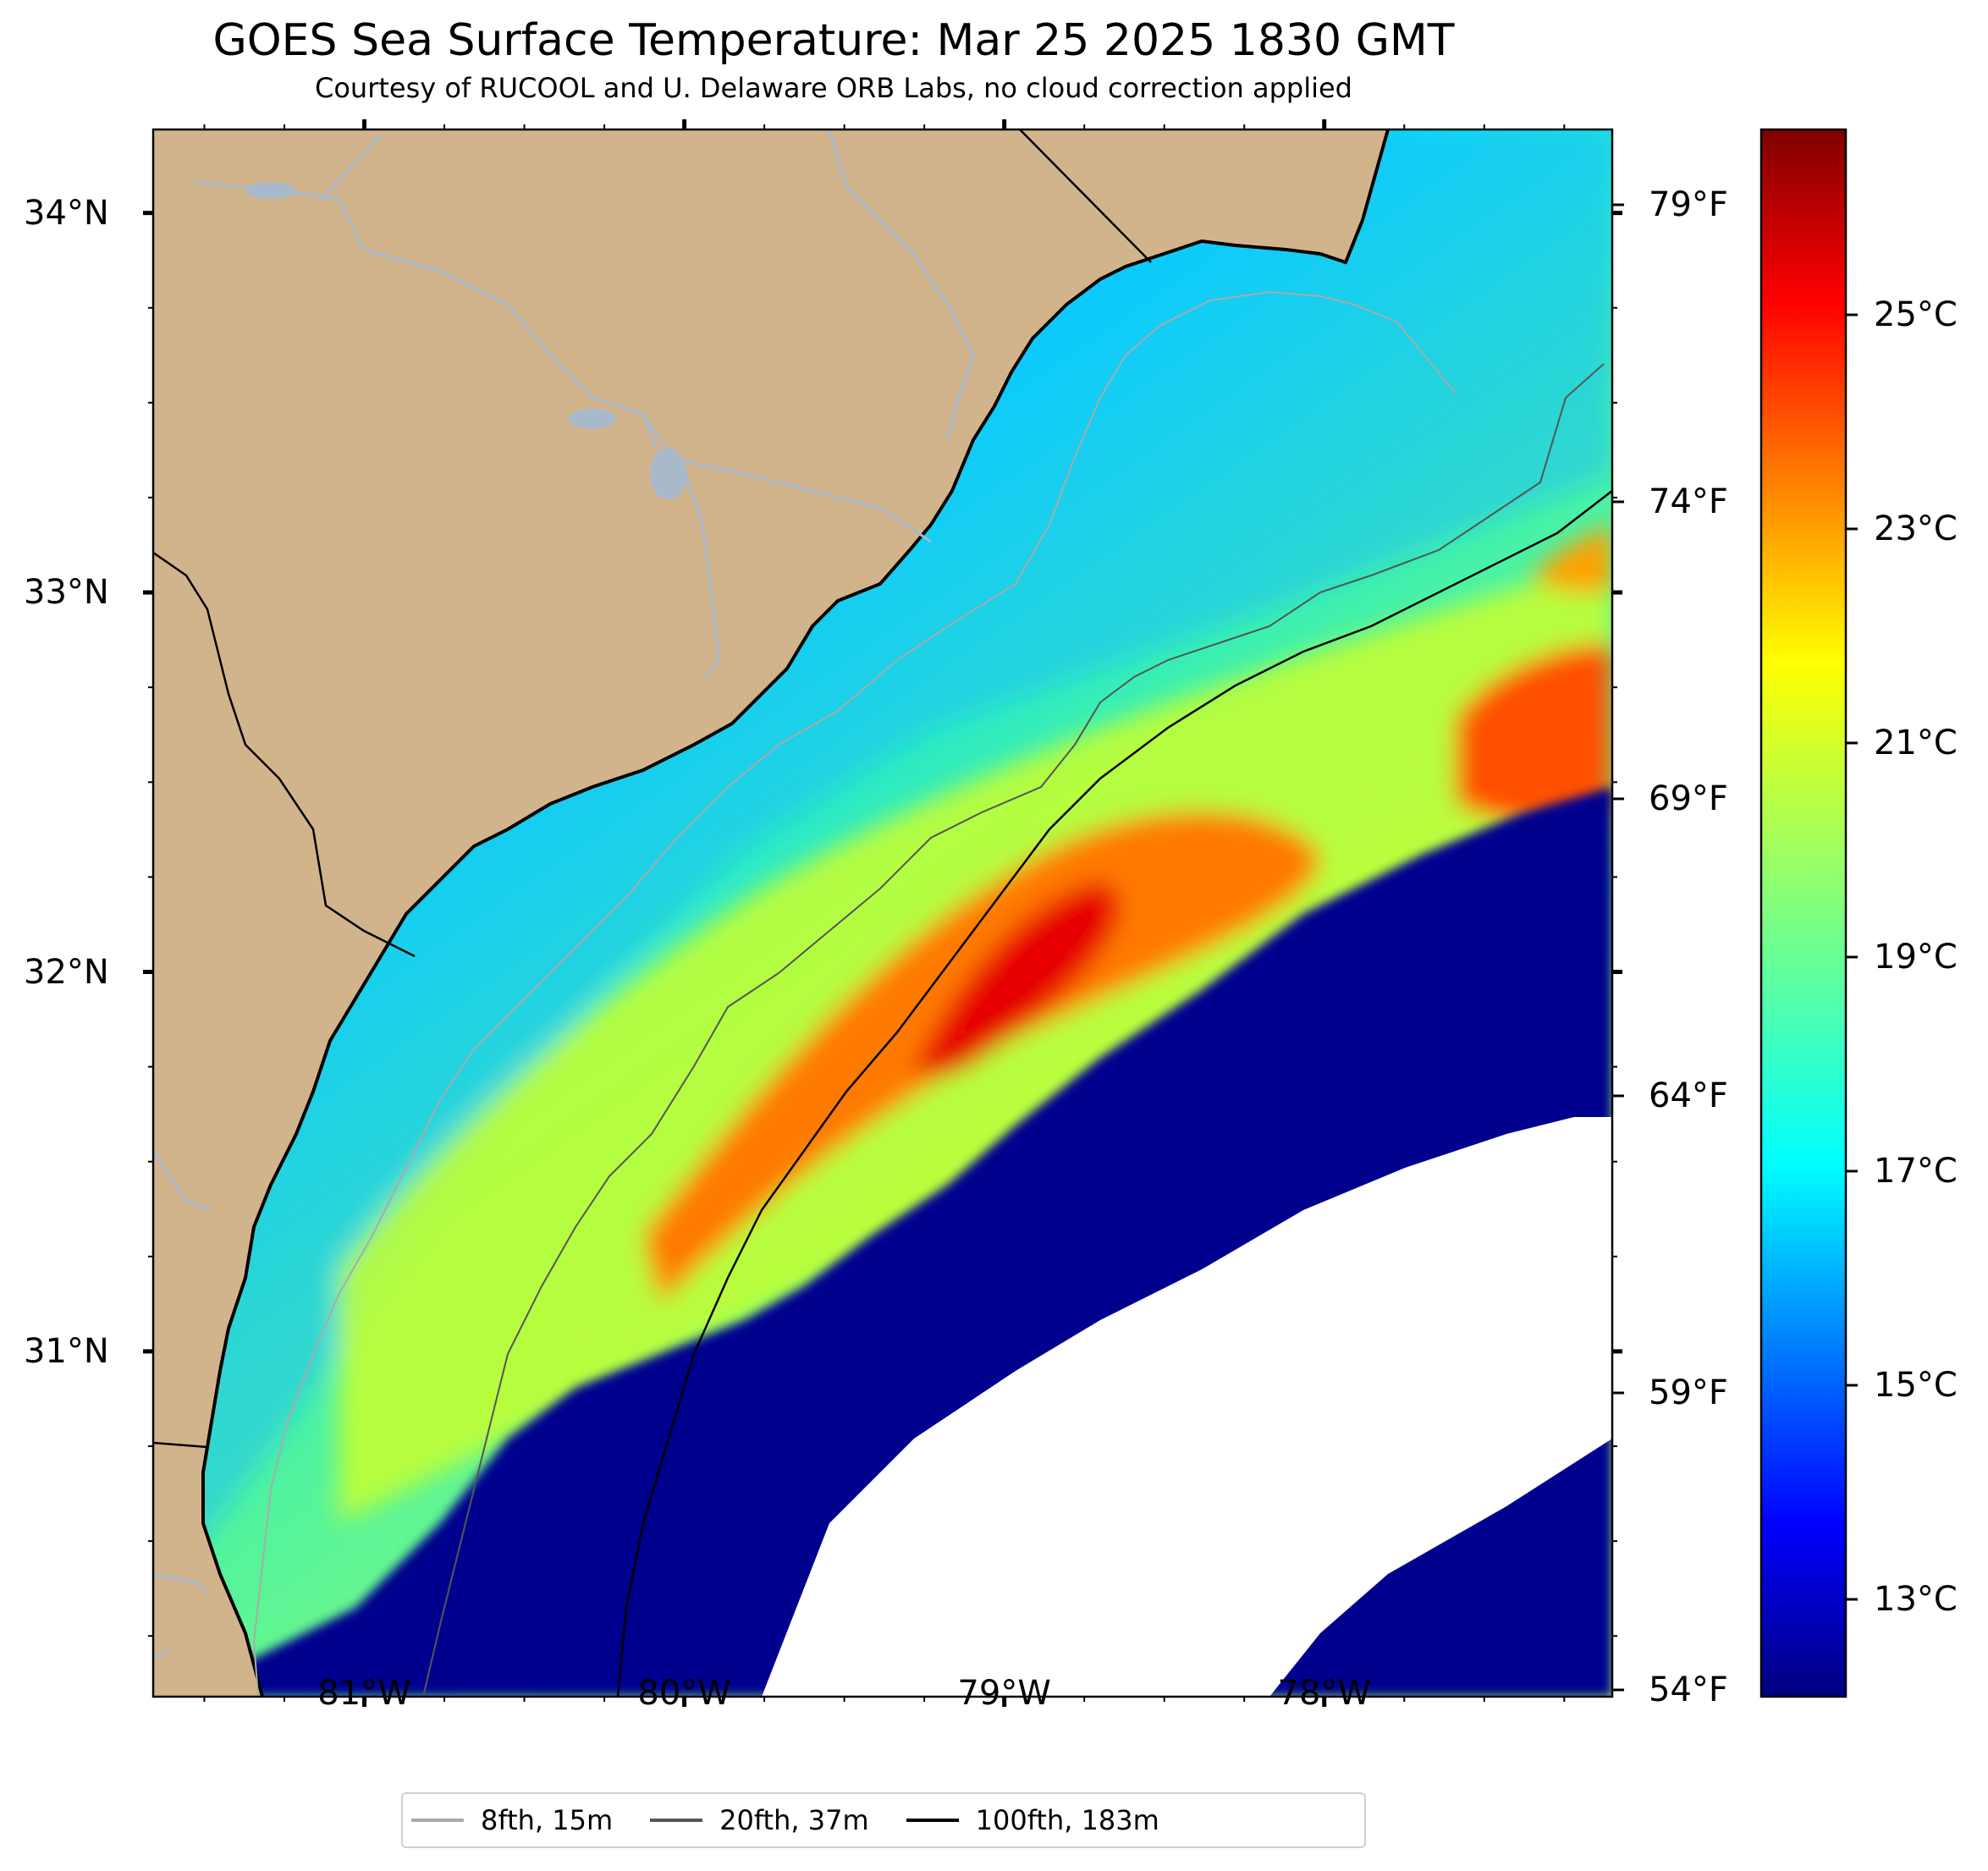  Describe the element at coordinates (1688, 799) in the screenshot. I see `fahrenheit-tick-label: 69°F` at that location.